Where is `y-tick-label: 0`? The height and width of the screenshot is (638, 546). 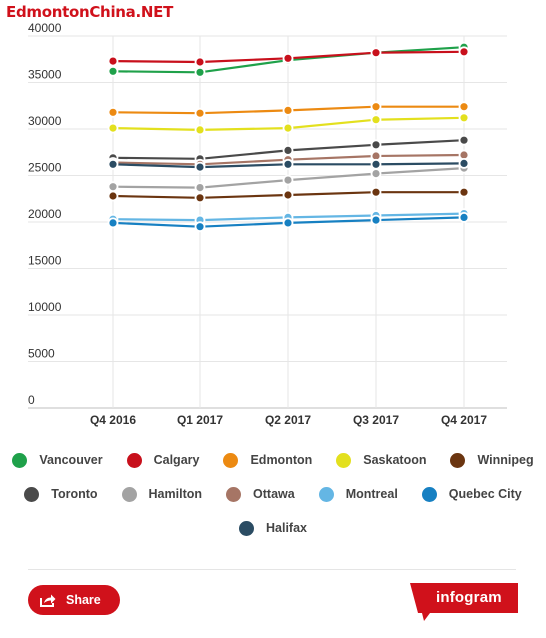
y-tick-label: 0 is located at coordinates (31, 400).